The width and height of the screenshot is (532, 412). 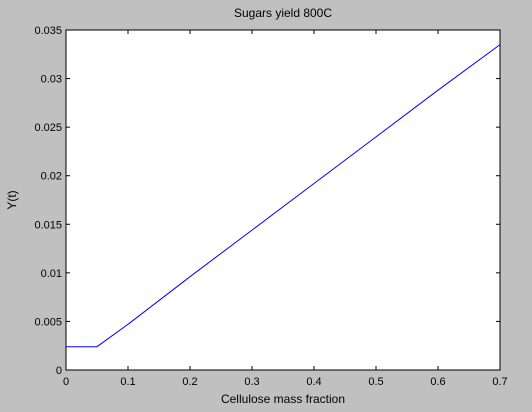 What do you see at coordinates (51, 80) in the screenshot?
I see `y-tick-label: 0.03` at bounding box center [51, 80].